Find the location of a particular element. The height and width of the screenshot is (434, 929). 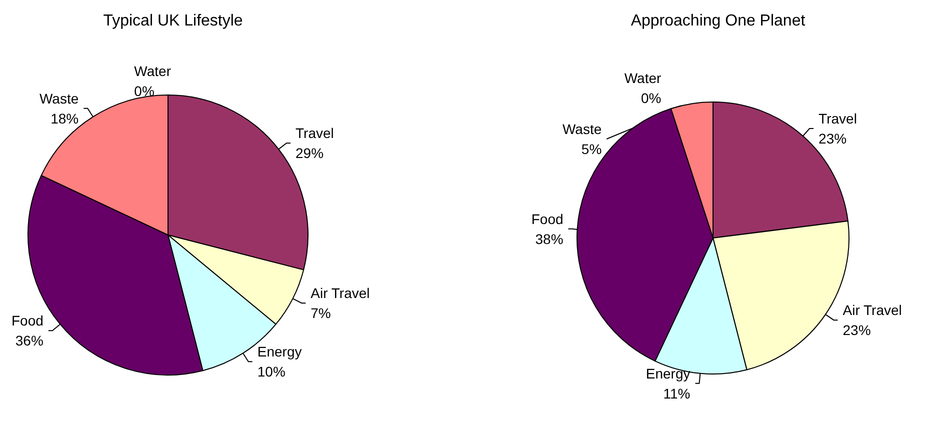

data-label: 11% is located at coordinates (676, 393).